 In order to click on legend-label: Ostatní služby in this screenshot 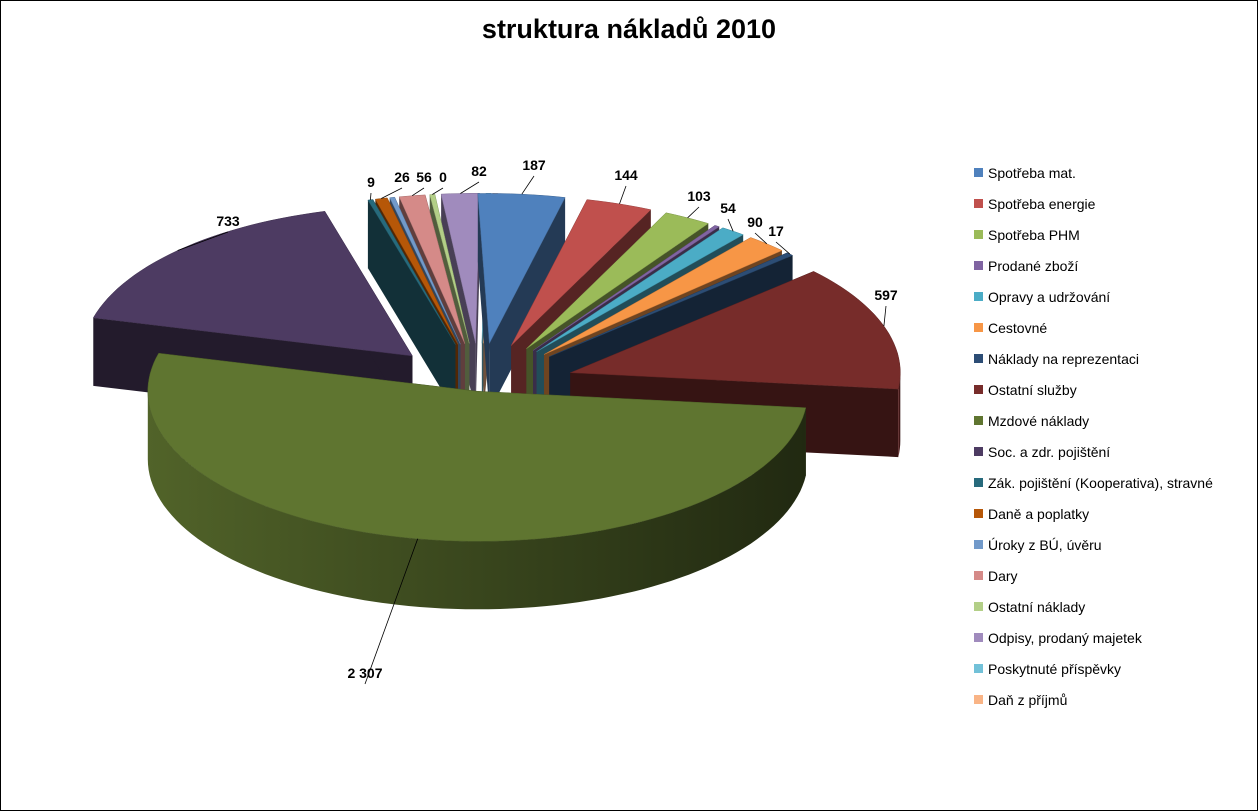, I will do `click(1032, 389)`.